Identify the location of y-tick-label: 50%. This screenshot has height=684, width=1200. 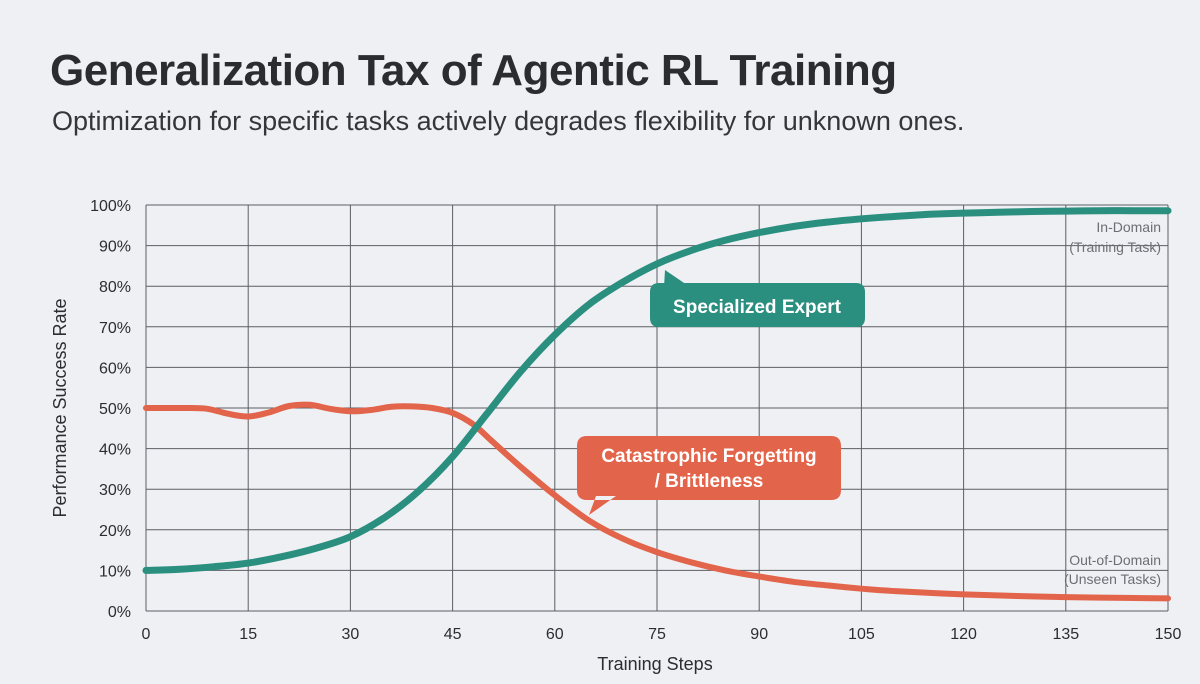
(115, 409).